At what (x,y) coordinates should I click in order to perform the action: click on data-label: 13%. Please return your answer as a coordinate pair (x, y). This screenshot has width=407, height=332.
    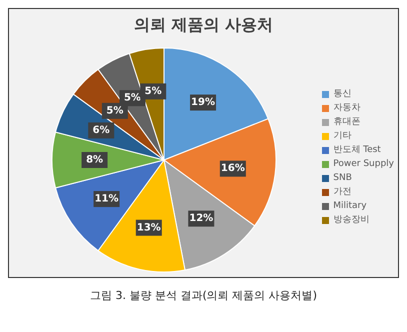
    Looking at the image, I should click on (148, 228).